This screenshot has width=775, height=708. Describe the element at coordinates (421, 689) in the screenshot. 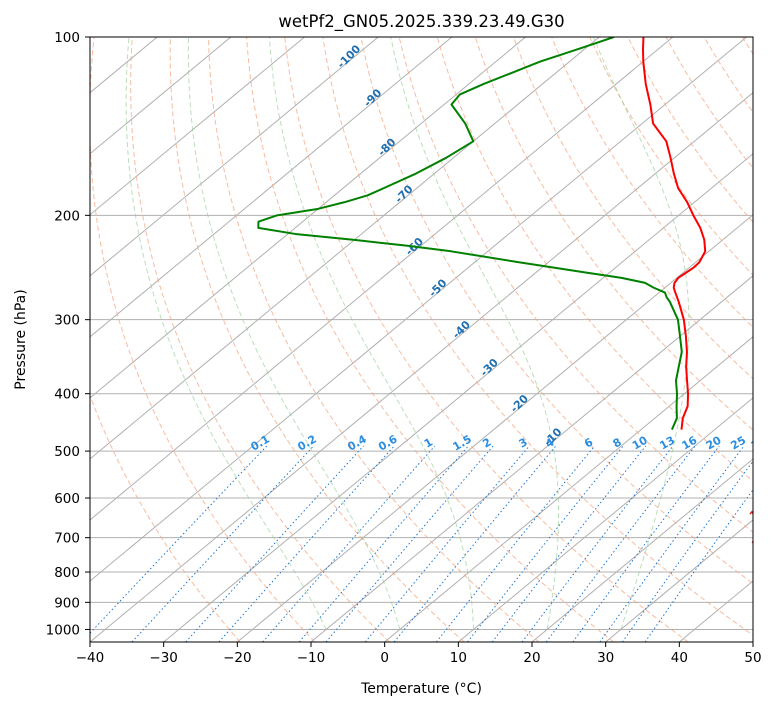

I see `x-axis-label: Temperature (°C)` at that location.